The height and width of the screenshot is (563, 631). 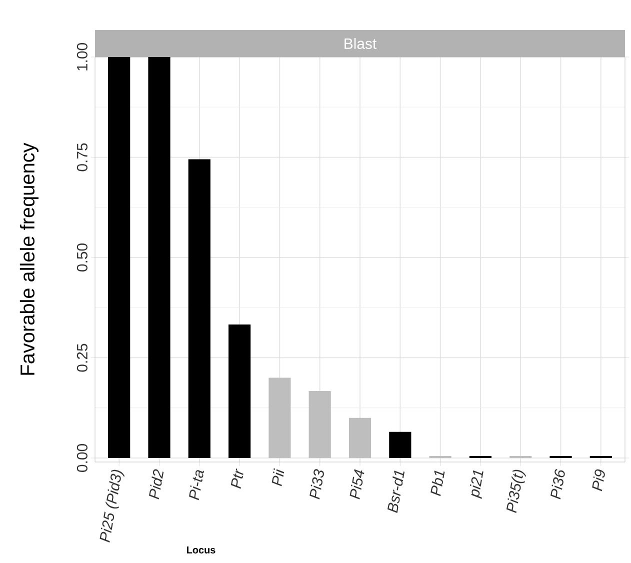 What do you see at coordinates (29, 258) in the screenshot?
I see `y-axis-title: Favorable allele frequency` at bounding box center [29, 258].